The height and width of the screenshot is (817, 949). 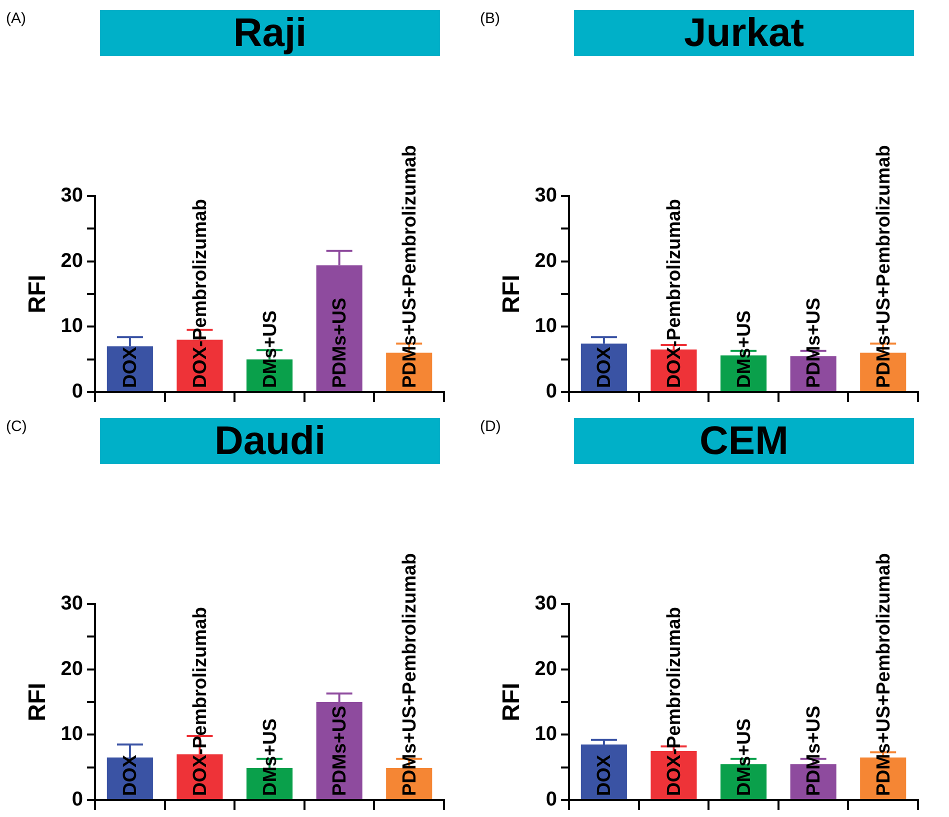 What do you see at coordinates (16, 18) in the screenshot?
I see `text: (A)` at bounding box center [16, 18].